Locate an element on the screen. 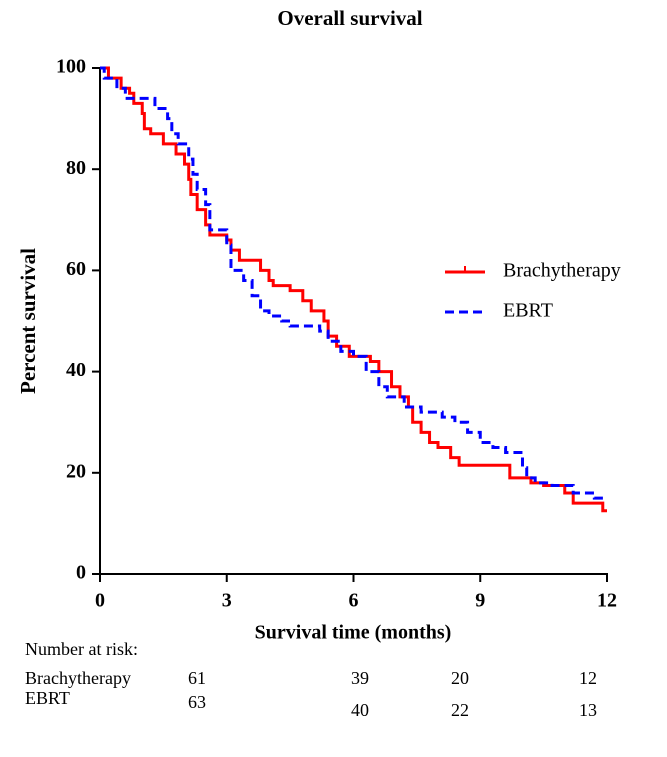  legend-label: EBRT is located at coordinates (528, 311).